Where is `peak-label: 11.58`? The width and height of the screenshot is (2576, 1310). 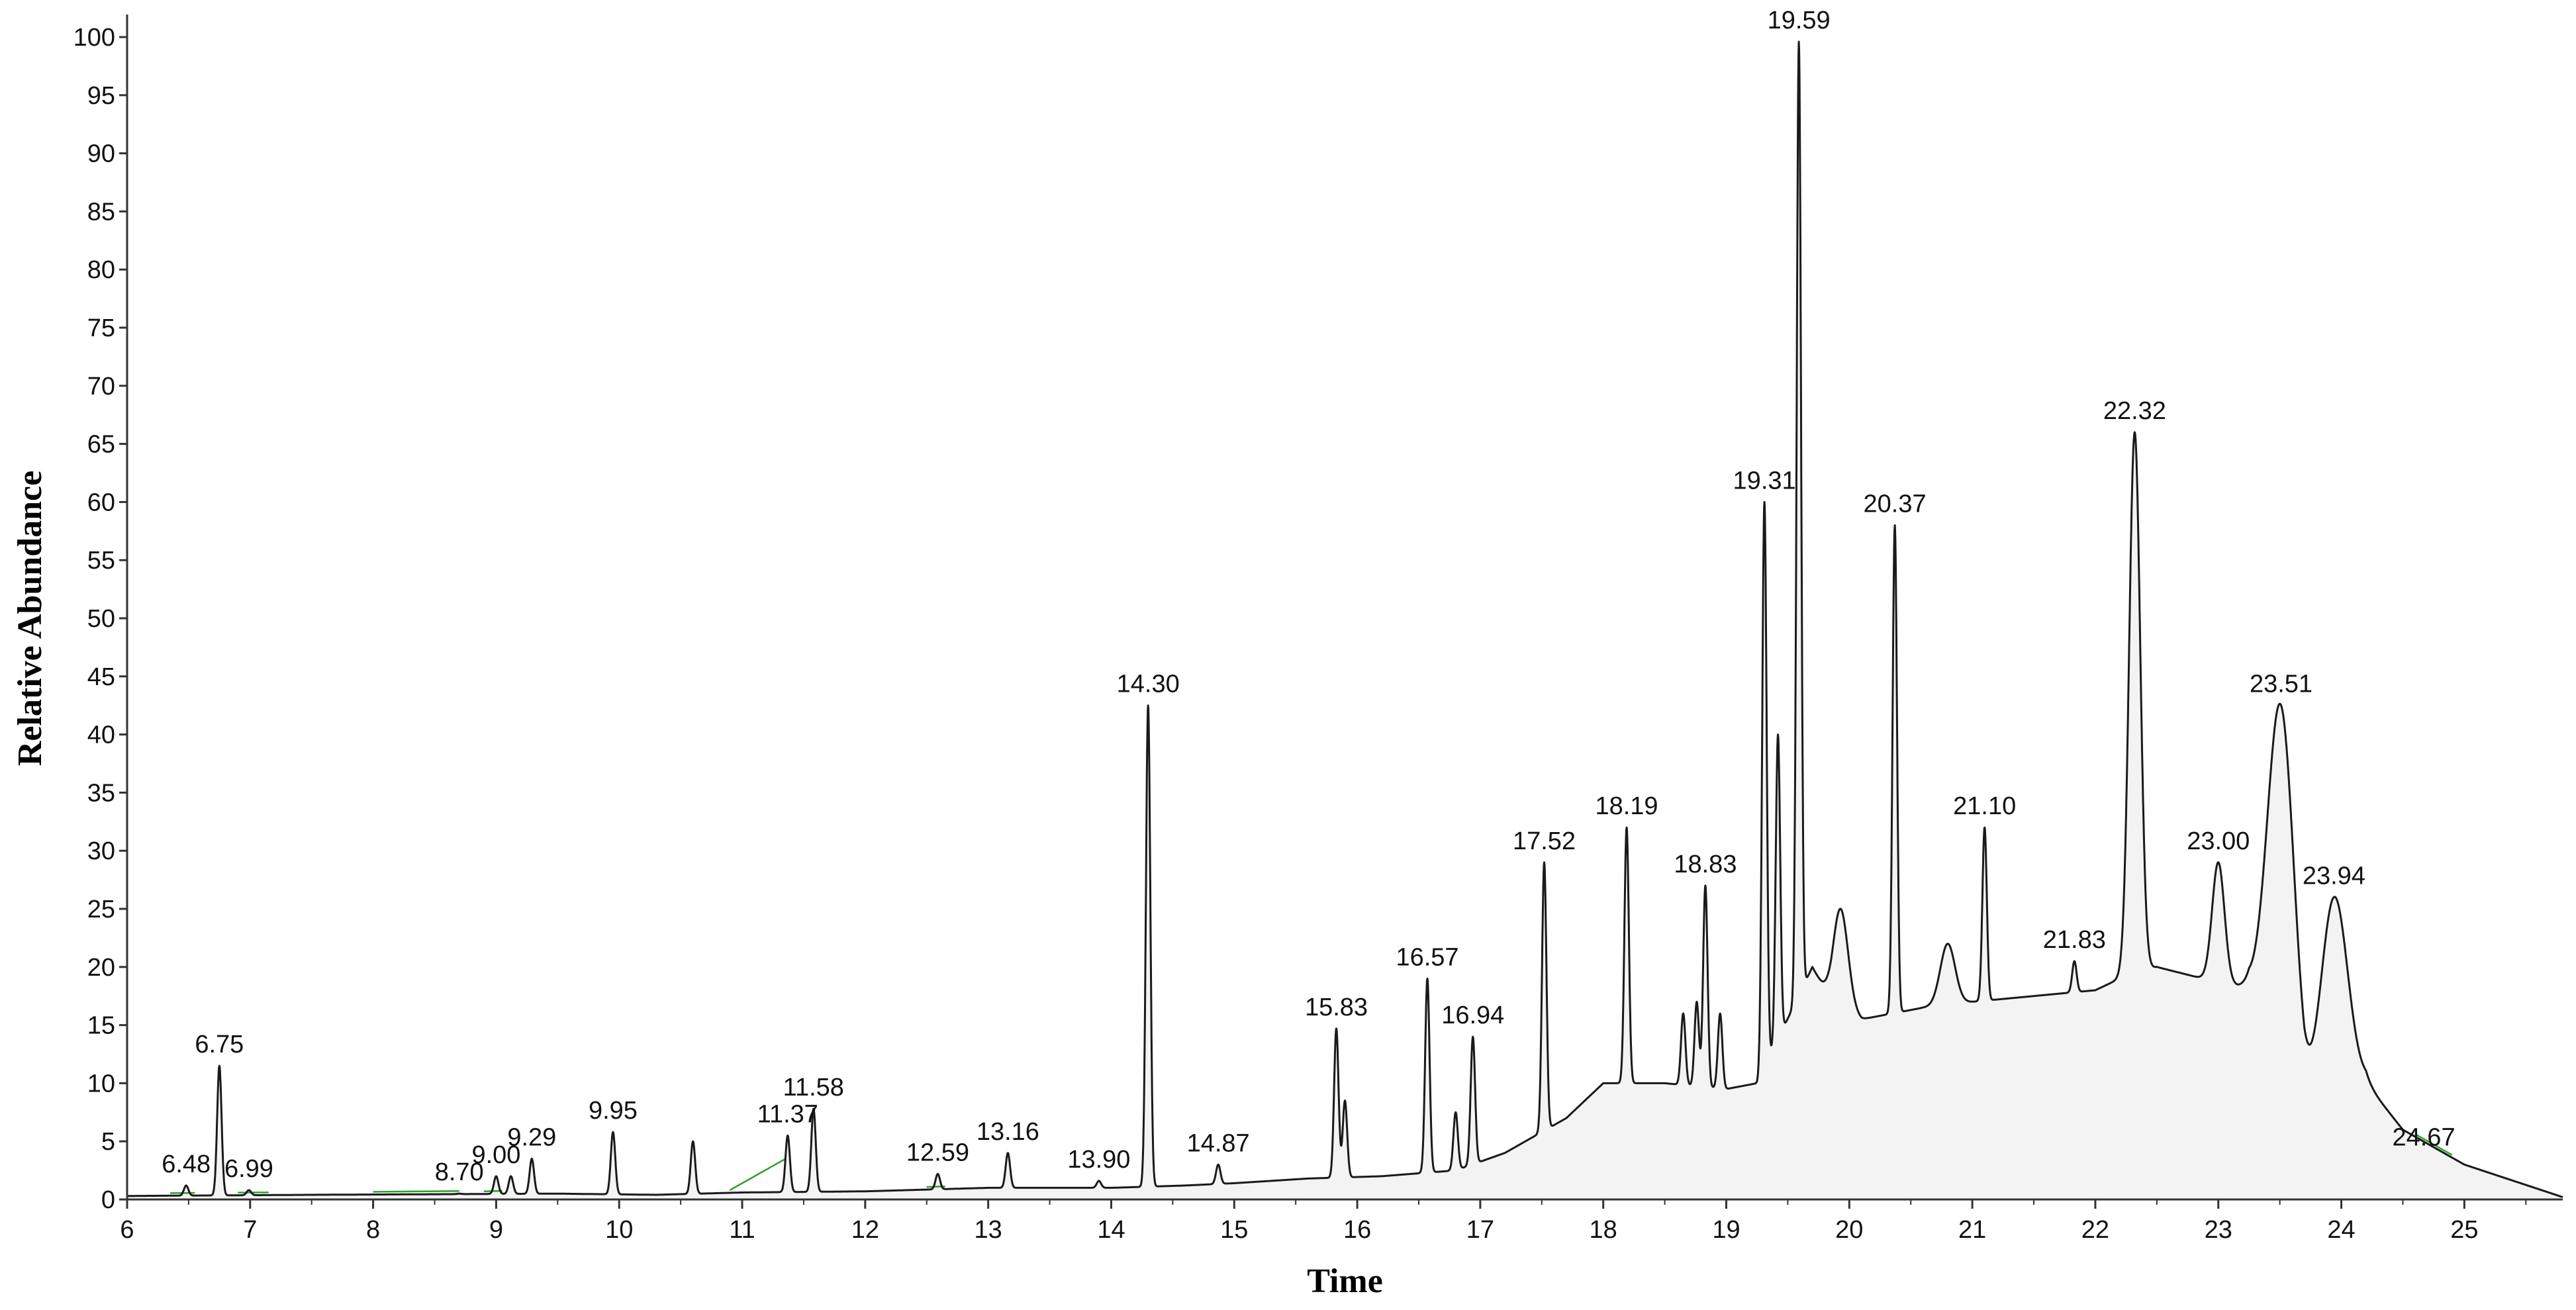 peak-label: 11.58 is located at coordinates (813, 1087).